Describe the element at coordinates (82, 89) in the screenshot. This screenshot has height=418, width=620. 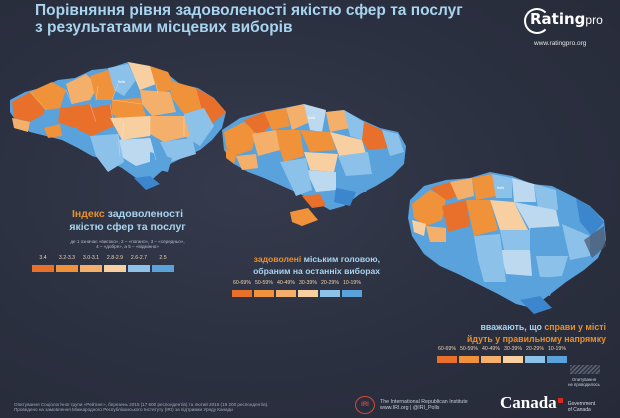
I see `map1-region-rivne` at that location.